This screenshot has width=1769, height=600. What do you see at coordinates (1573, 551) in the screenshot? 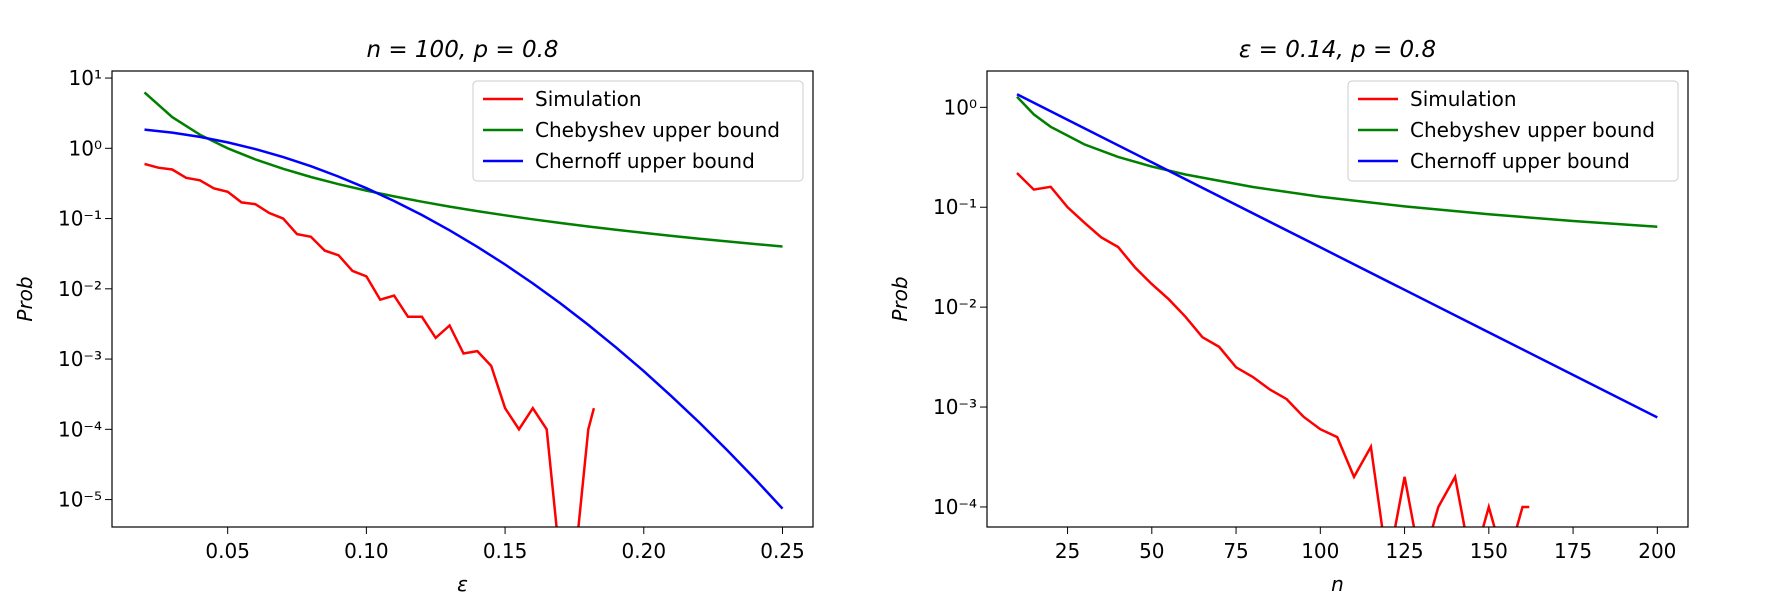
I see `x-tick-label: 175` at bounding box center [1573, 551].